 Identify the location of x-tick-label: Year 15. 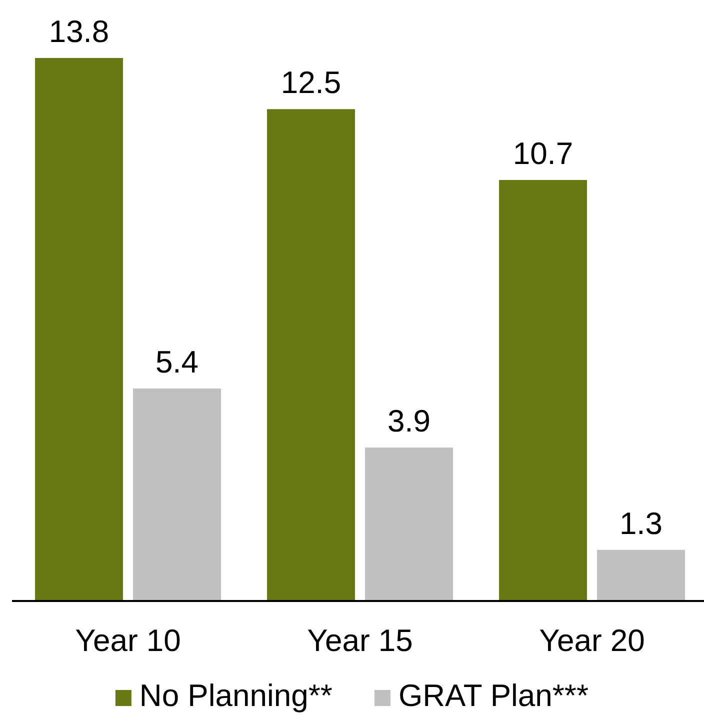
(360, 640).